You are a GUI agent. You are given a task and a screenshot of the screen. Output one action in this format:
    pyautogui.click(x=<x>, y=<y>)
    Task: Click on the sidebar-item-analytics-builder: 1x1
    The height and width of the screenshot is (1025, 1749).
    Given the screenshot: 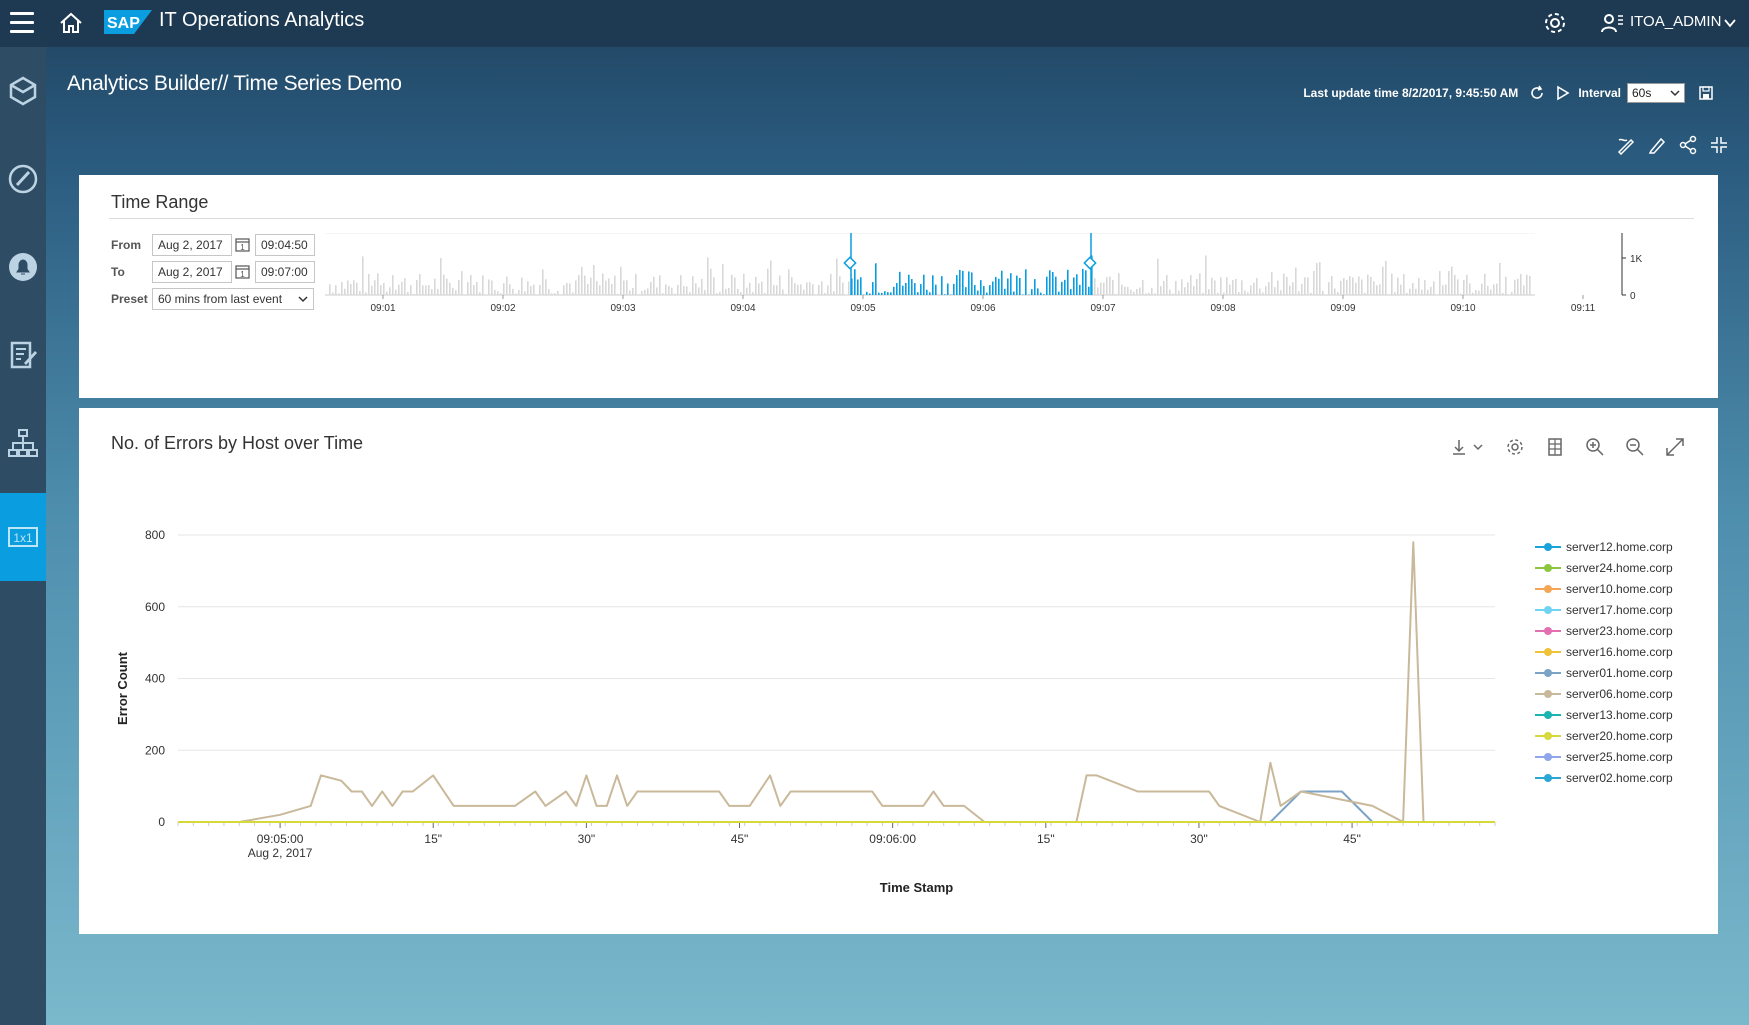 What is the action you would take?
    pyautogui.click(x=23, y=537)
    